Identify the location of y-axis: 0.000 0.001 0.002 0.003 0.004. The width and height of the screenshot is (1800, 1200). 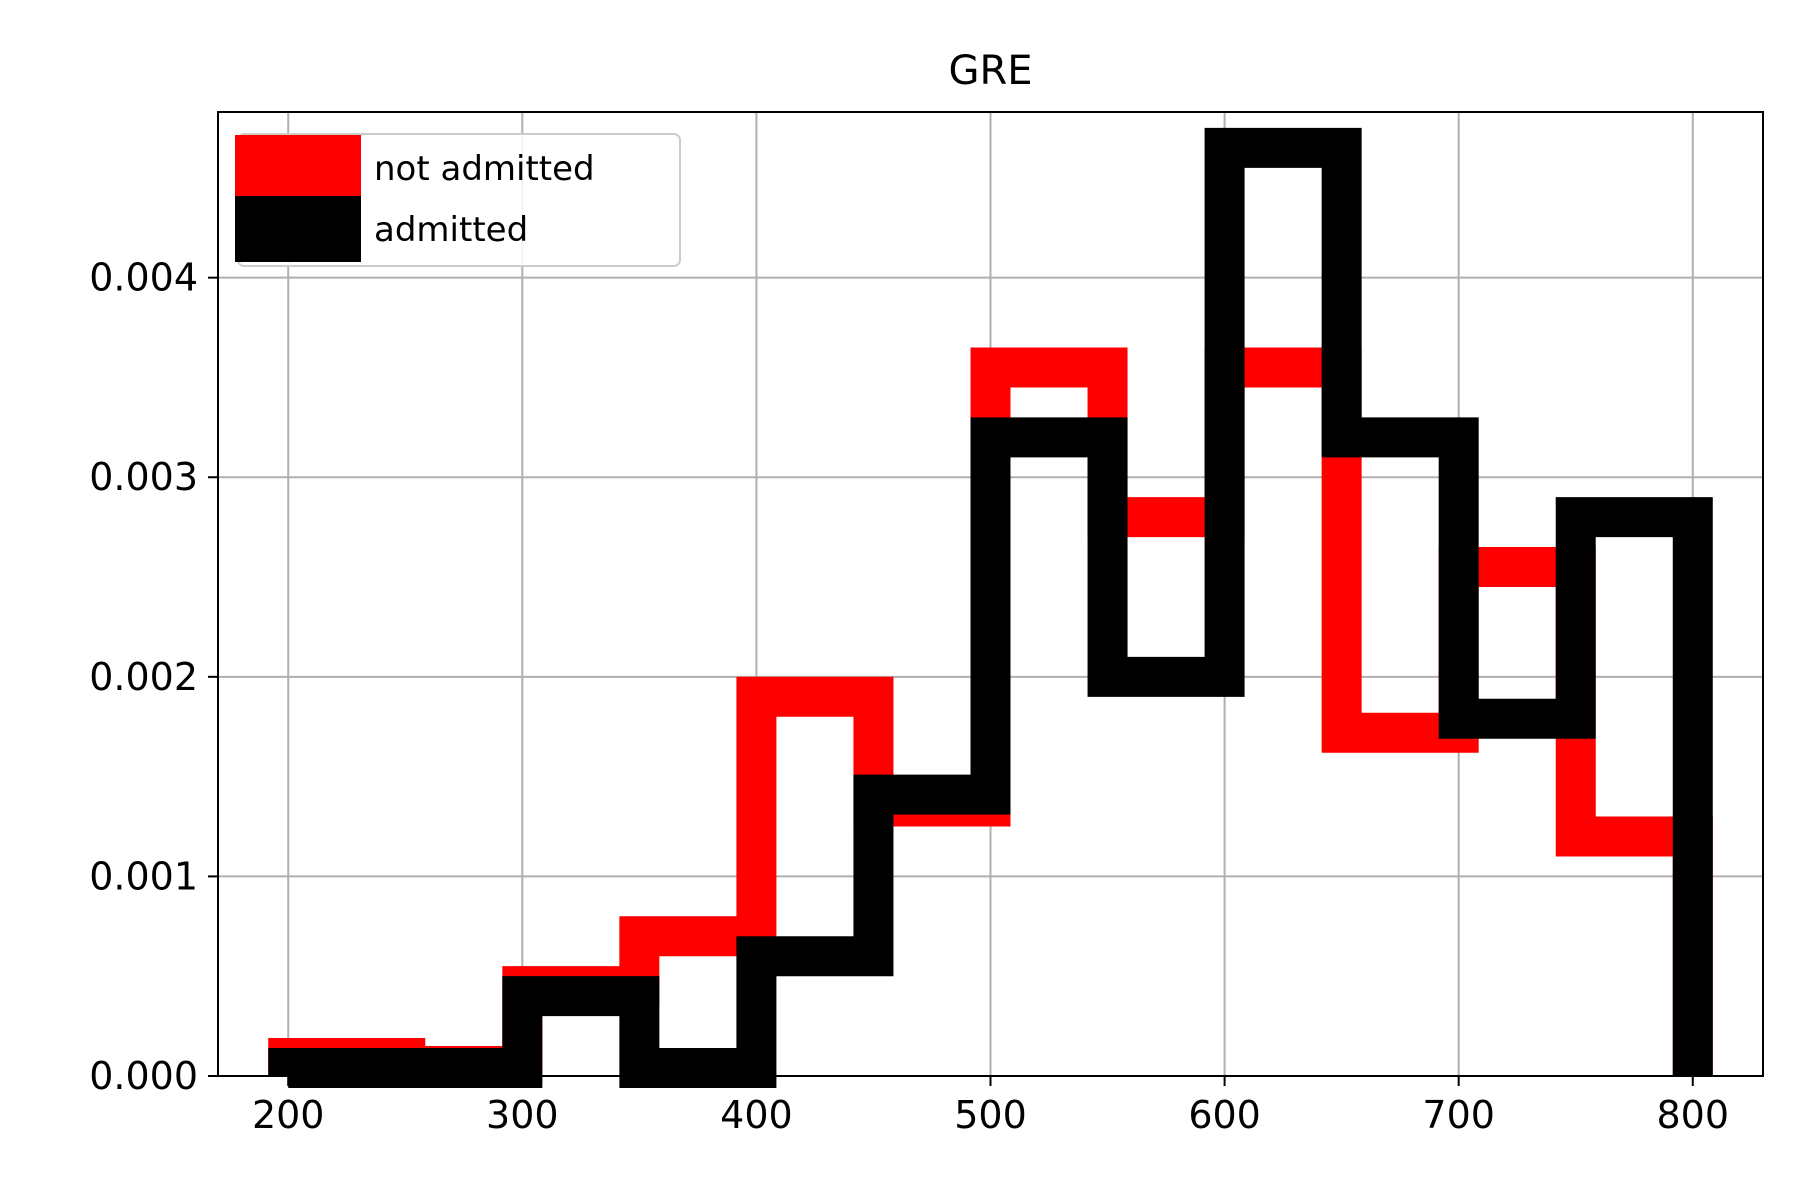
(153, 677).